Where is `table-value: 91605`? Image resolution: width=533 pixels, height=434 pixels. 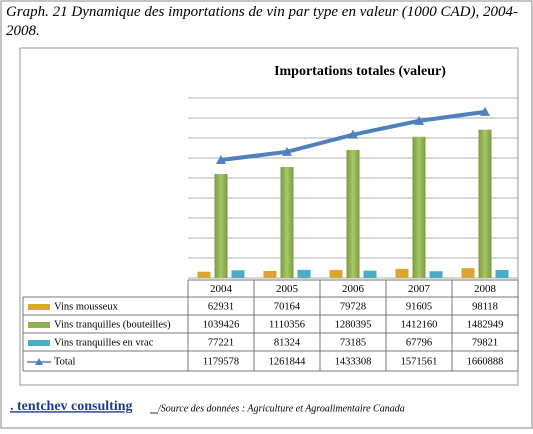
table-value: 91605 is located at coordinates (419, 306).